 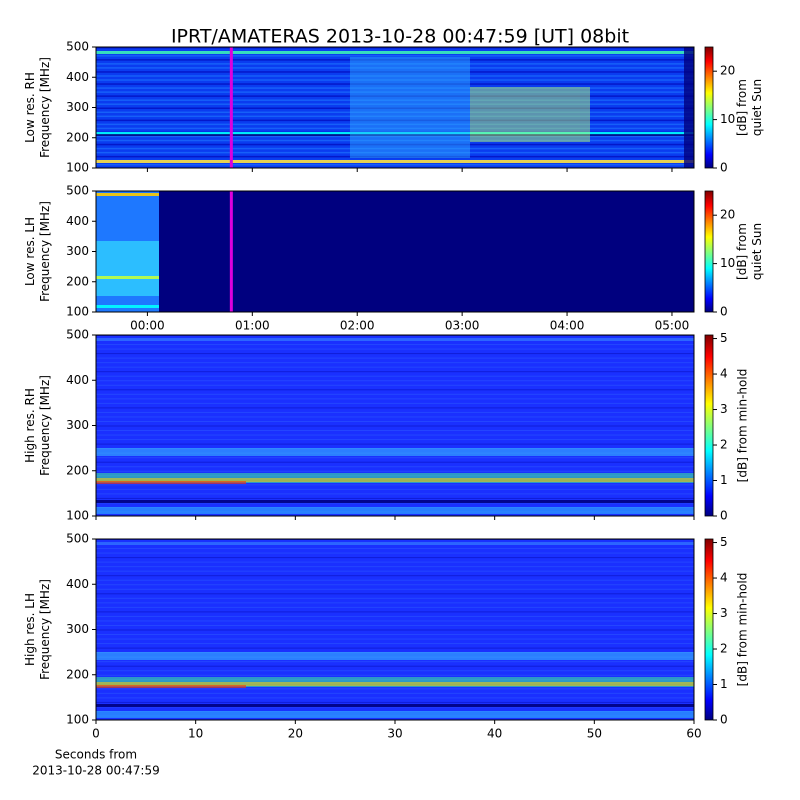 I want to click on spectrogram-texture, so click(x=395, y=107).